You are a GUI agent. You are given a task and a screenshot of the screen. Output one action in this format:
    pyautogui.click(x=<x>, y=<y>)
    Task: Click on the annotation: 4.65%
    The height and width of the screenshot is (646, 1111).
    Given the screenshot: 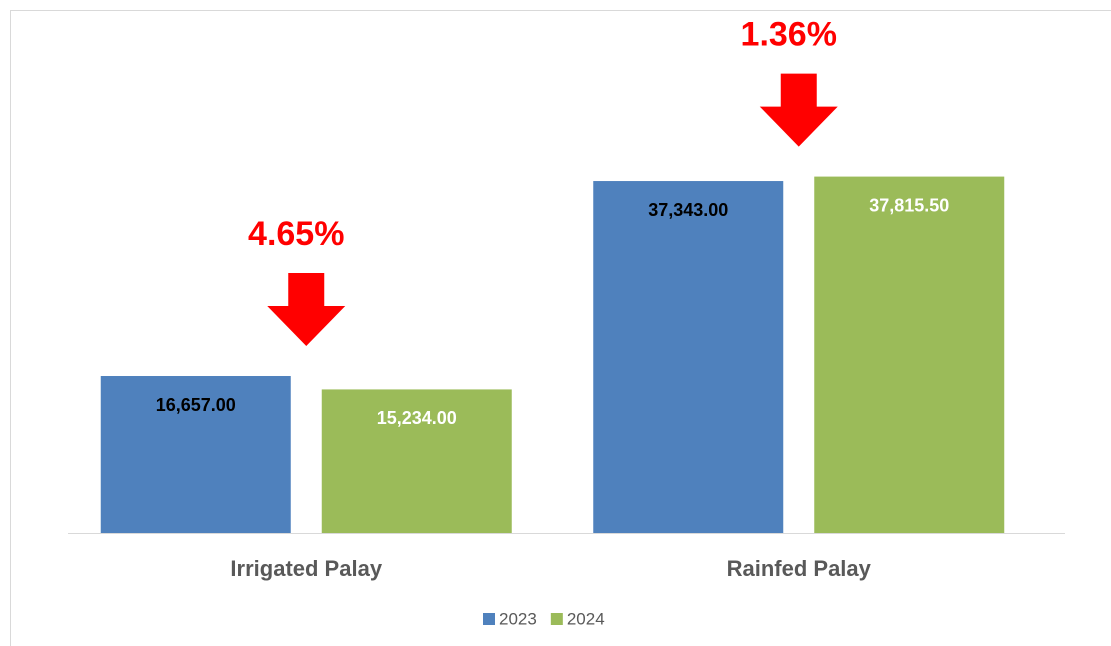 What is the action you would take?
    pyautogui.click(x=296, y=234)
    